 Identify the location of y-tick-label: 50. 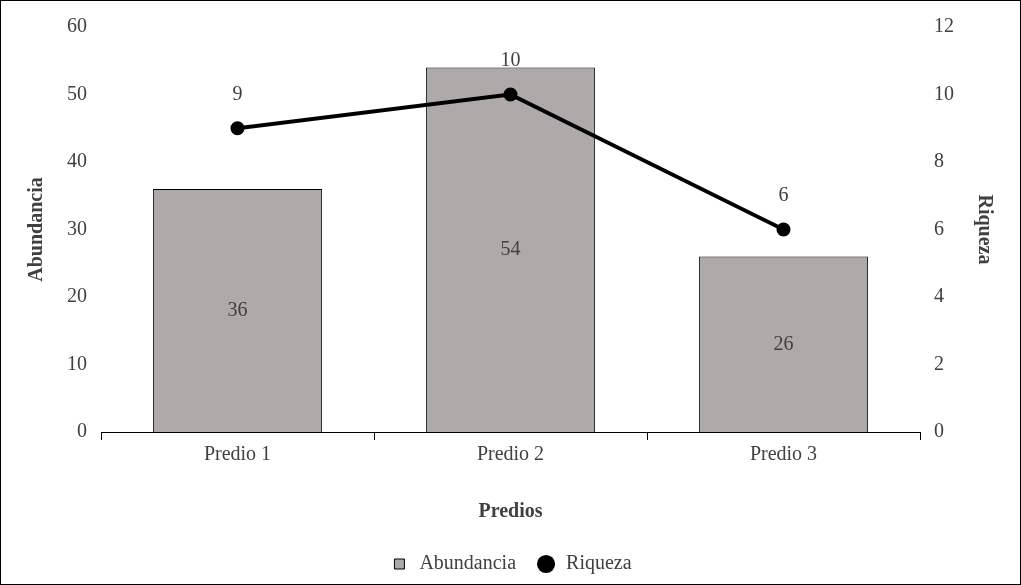
(77, 92).